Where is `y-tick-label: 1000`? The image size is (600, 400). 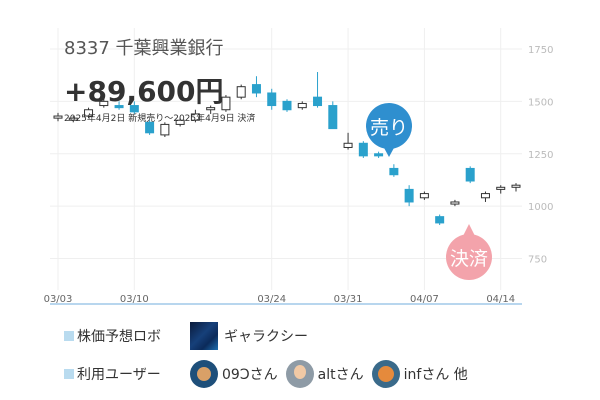 y-tick-label: 1000 is located at coordinates (540, 207).